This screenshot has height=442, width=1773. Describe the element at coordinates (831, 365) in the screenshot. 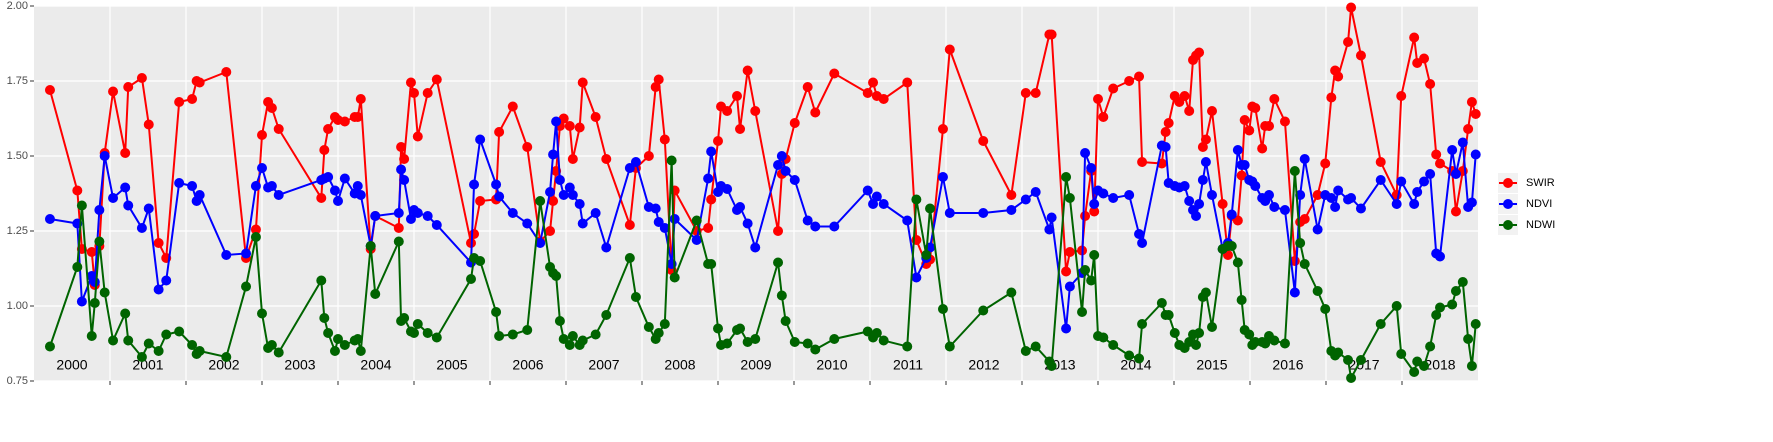

I see `year-label: 2010` at that location.